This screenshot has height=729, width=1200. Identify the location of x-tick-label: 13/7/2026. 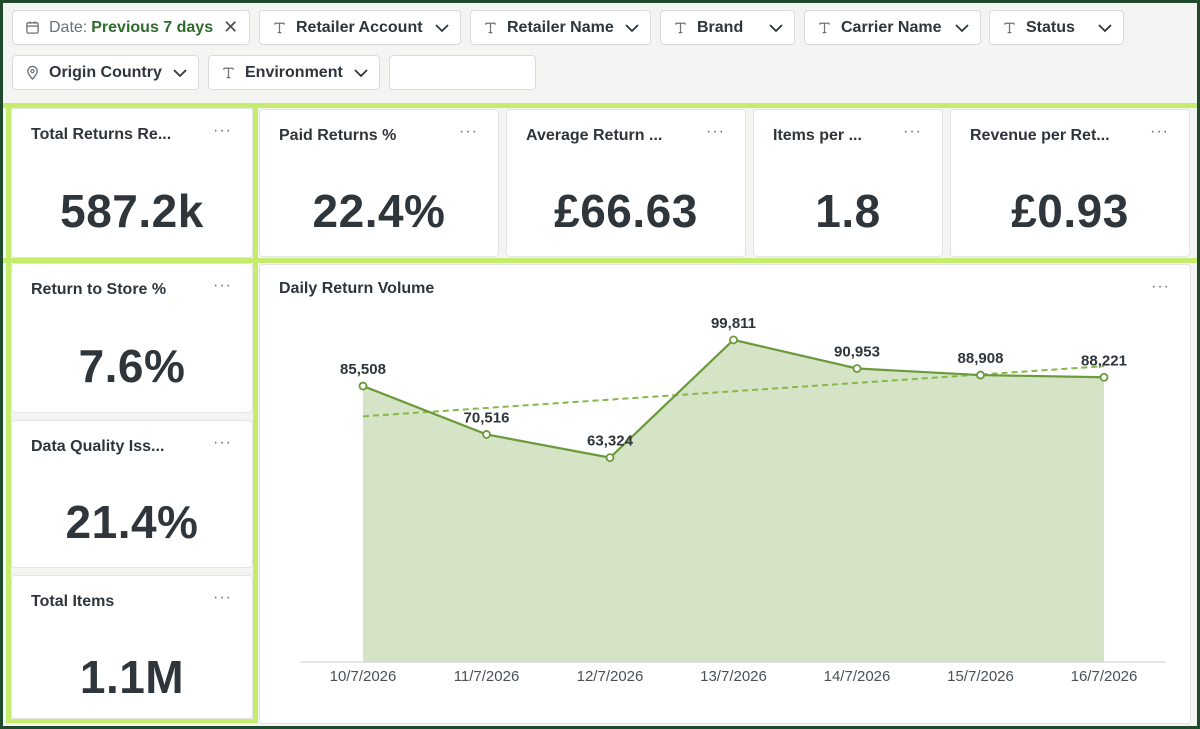
(733, 676).